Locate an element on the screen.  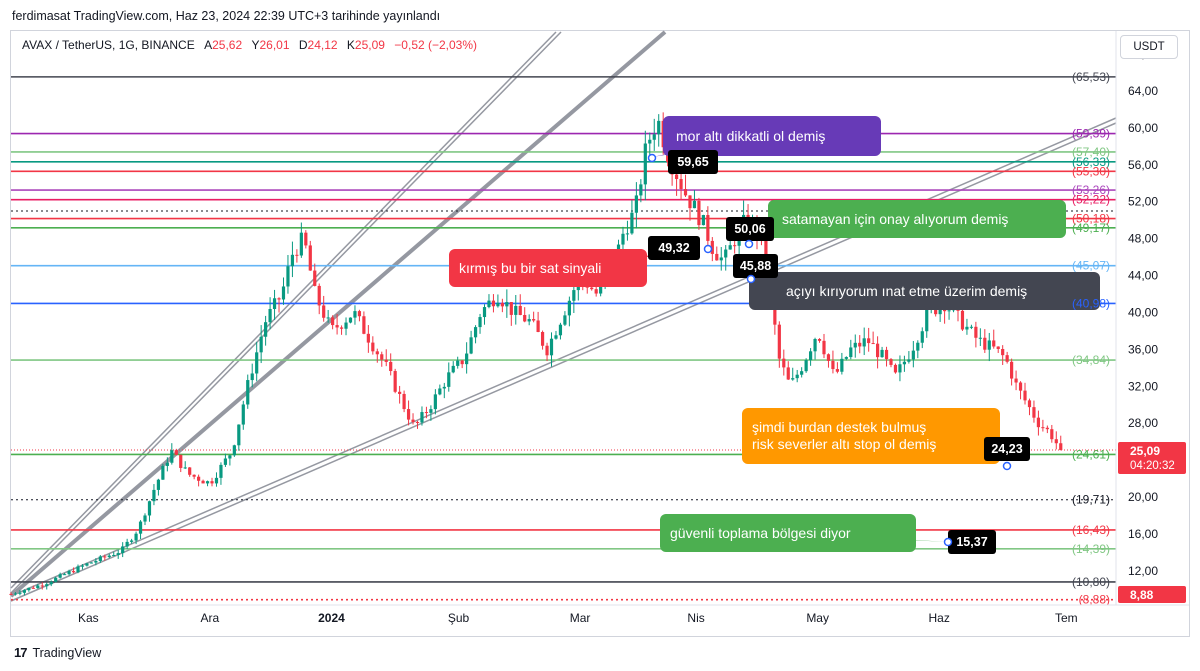
time-tick-label: Nis is located at coordinates (695, 618).